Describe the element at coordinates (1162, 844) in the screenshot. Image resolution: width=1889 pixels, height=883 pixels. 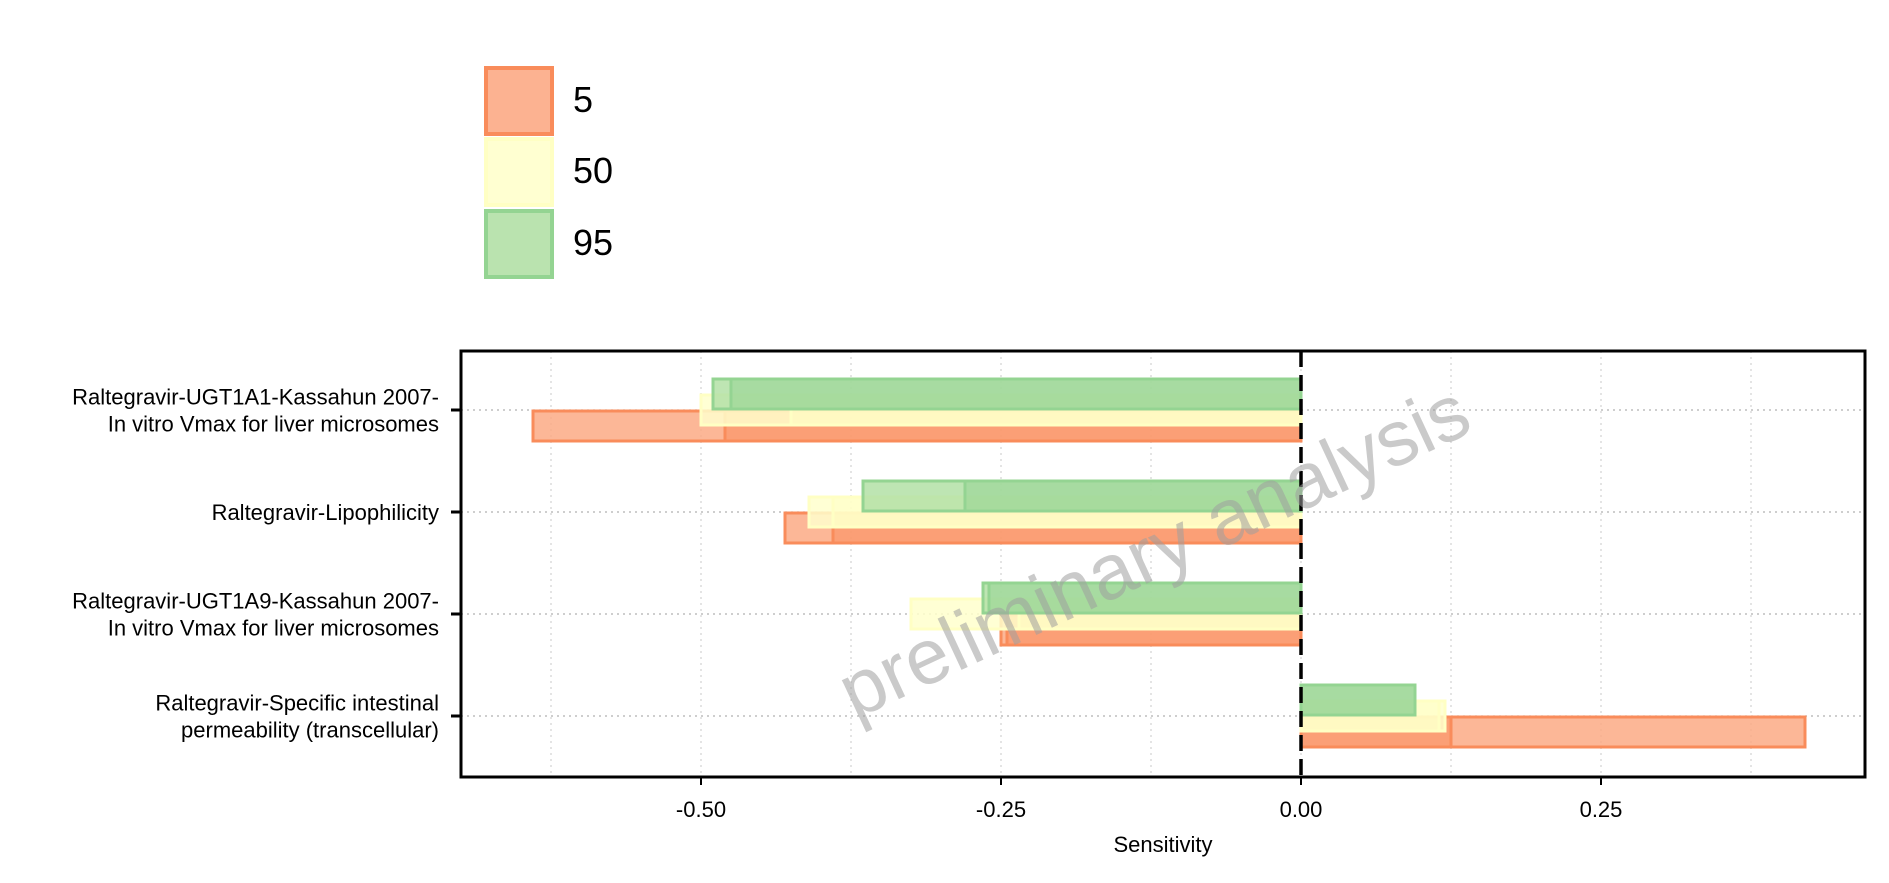
I see `x-axis-title: Sensitivity` at that location.